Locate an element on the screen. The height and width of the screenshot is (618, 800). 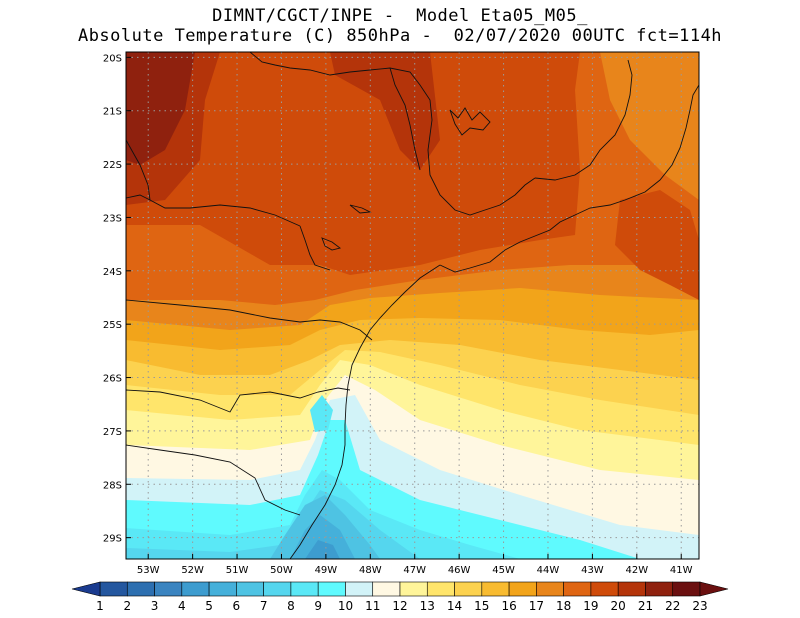
colorbar-label: 15 is located at coordinates (481, 606).